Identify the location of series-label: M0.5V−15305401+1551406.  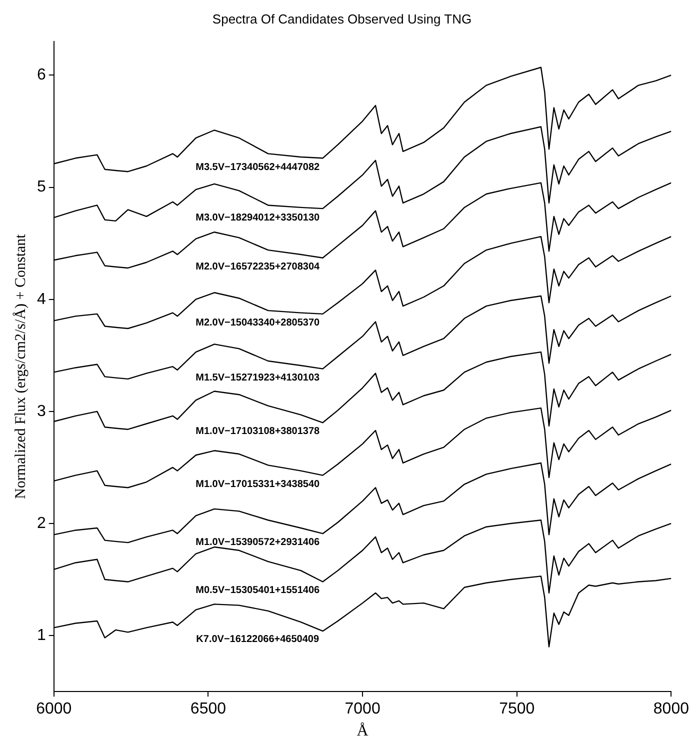
(258, 590).